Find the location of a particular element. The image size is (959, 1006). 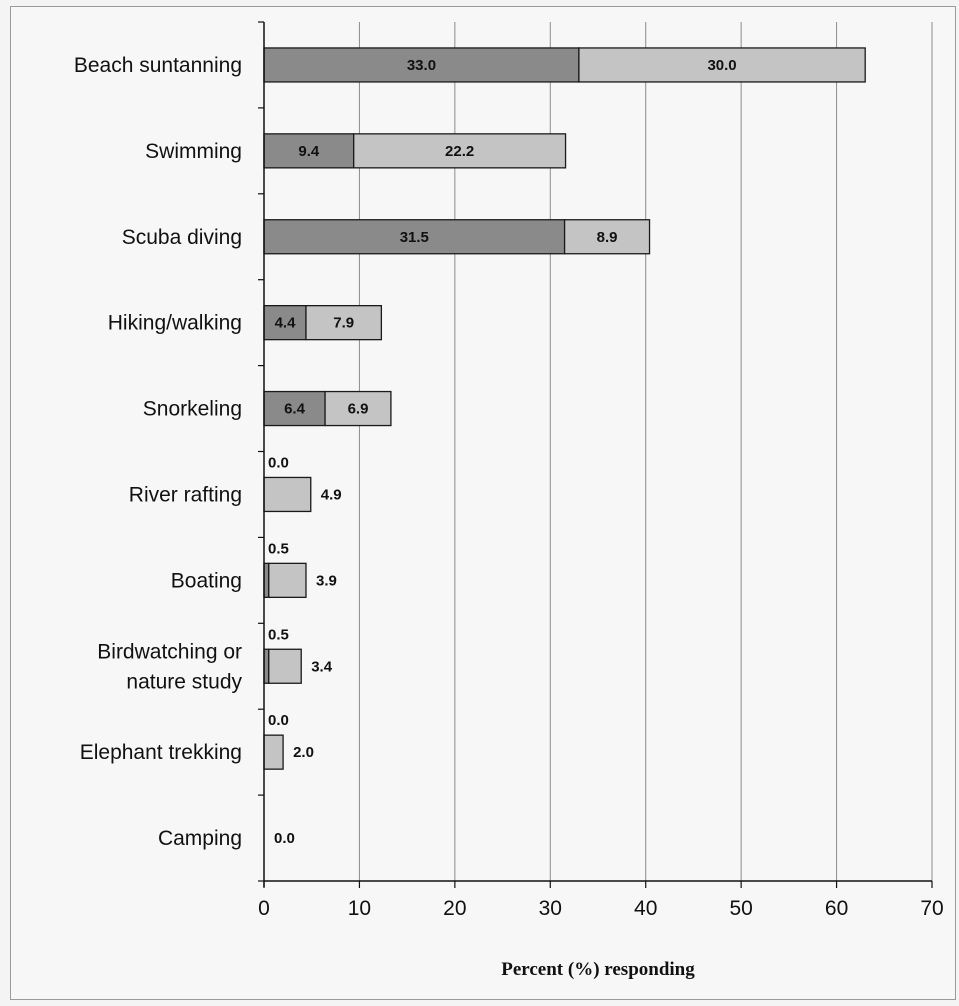

value-label-1-8: 0.0 is located at coordinates (278, 720).